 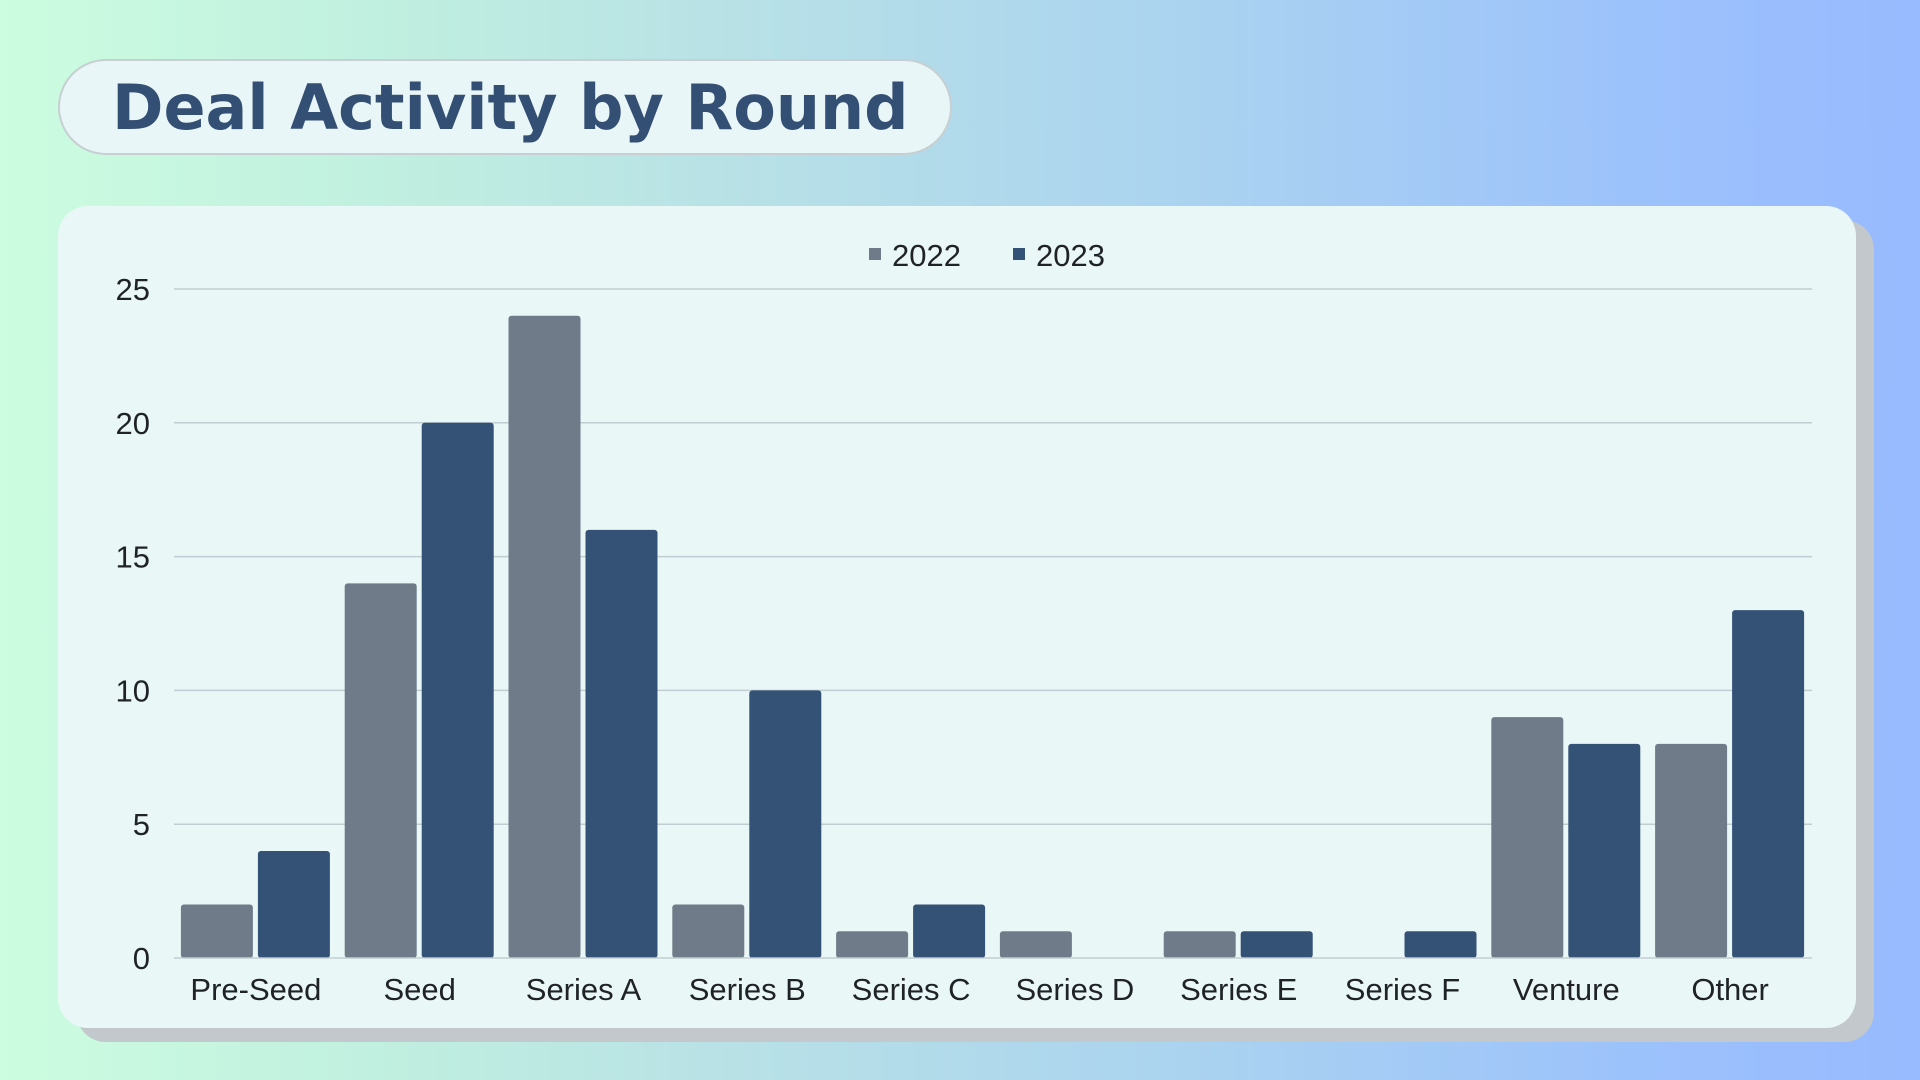 I want to click on bar-2022-series-c, so click(x=872, y=944).